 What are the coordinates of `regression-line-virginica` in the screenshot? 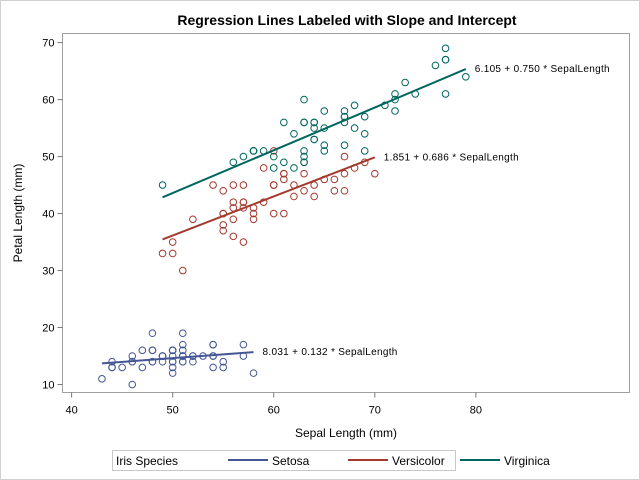 It's located at (314, 133).